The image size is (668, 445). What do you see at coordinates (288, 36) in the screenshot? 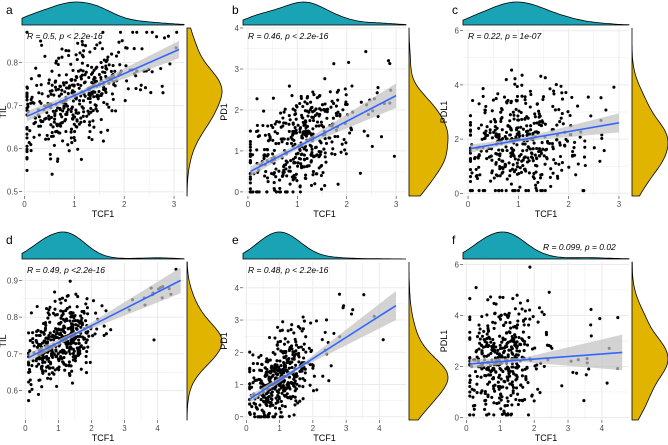
I see `correlation-annotation: R = 0.46, p < 2.2e-16` at bounding box center [288, 36].